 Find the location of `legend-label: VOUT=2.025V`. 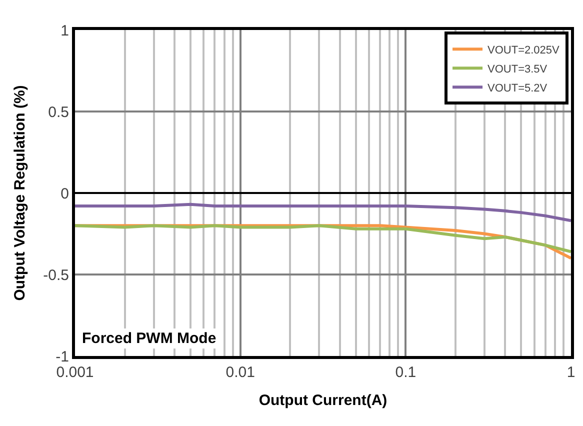

legend-label: VOUT=2.025V is located at coordinates (524, 50).